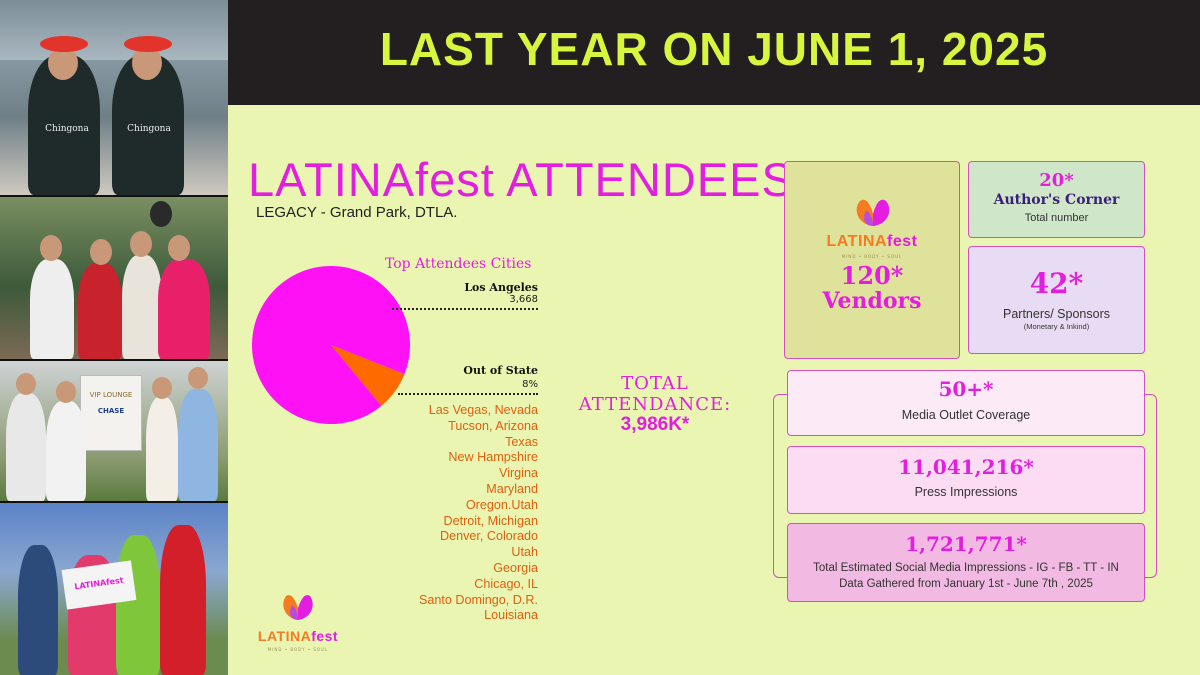 This screenshot has height=675, width=1200. Describe the element at coordinates (518, 473) in the screenshot. I see `city-item: Virgina` at that location.